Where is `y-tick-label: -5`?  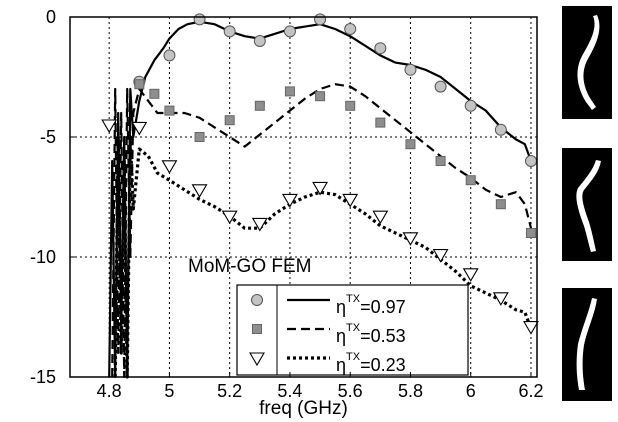 y-tick-label: -5 is located at coordinates (48, 137).